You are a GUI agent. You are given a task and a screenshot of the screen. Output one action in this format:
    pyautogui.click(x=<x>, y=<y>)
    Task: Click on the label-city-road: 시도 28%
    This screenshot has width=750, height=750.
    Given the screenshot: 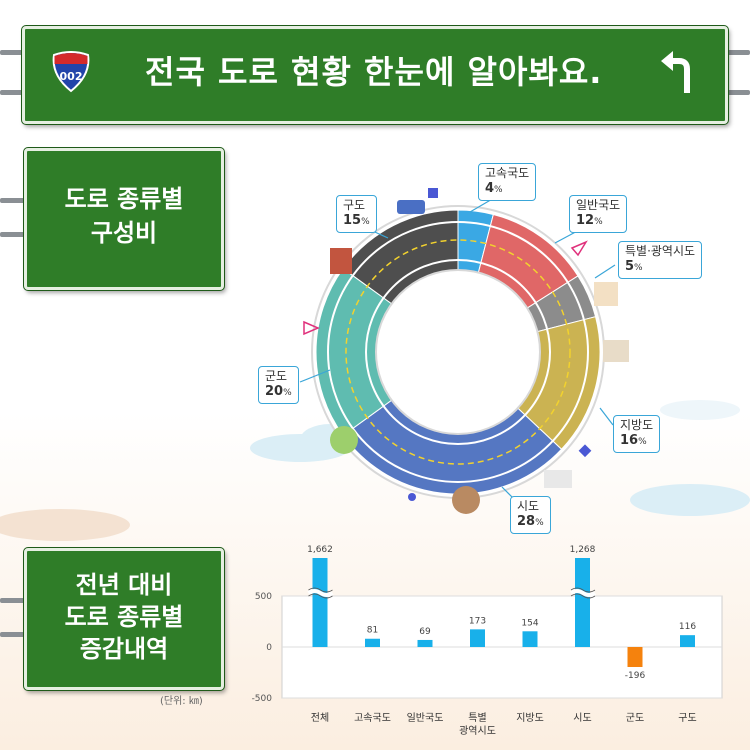 What is the action you would take?
    pyautogui.click(x=530, y=515)
    